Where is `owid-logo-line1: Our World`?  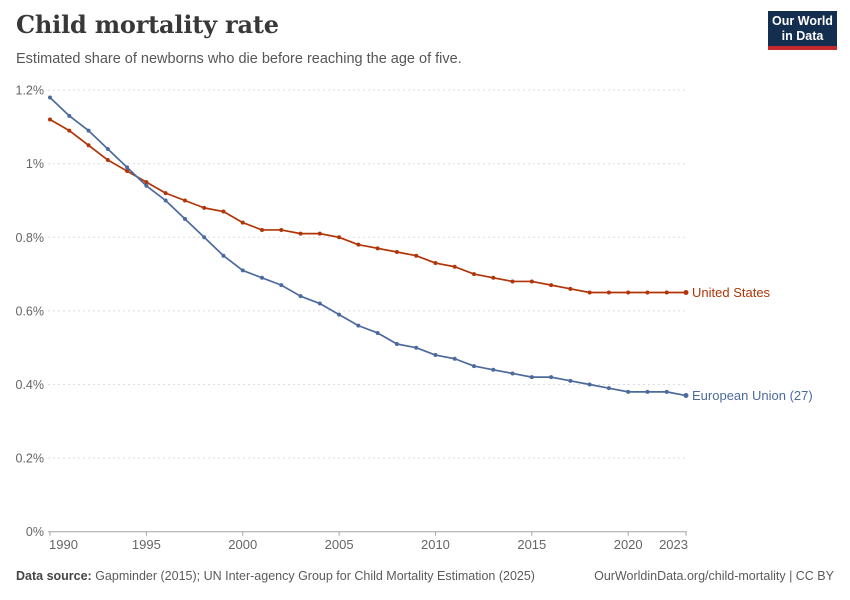 owid-logo-line1: Our World is located at coordinates (802, 20).